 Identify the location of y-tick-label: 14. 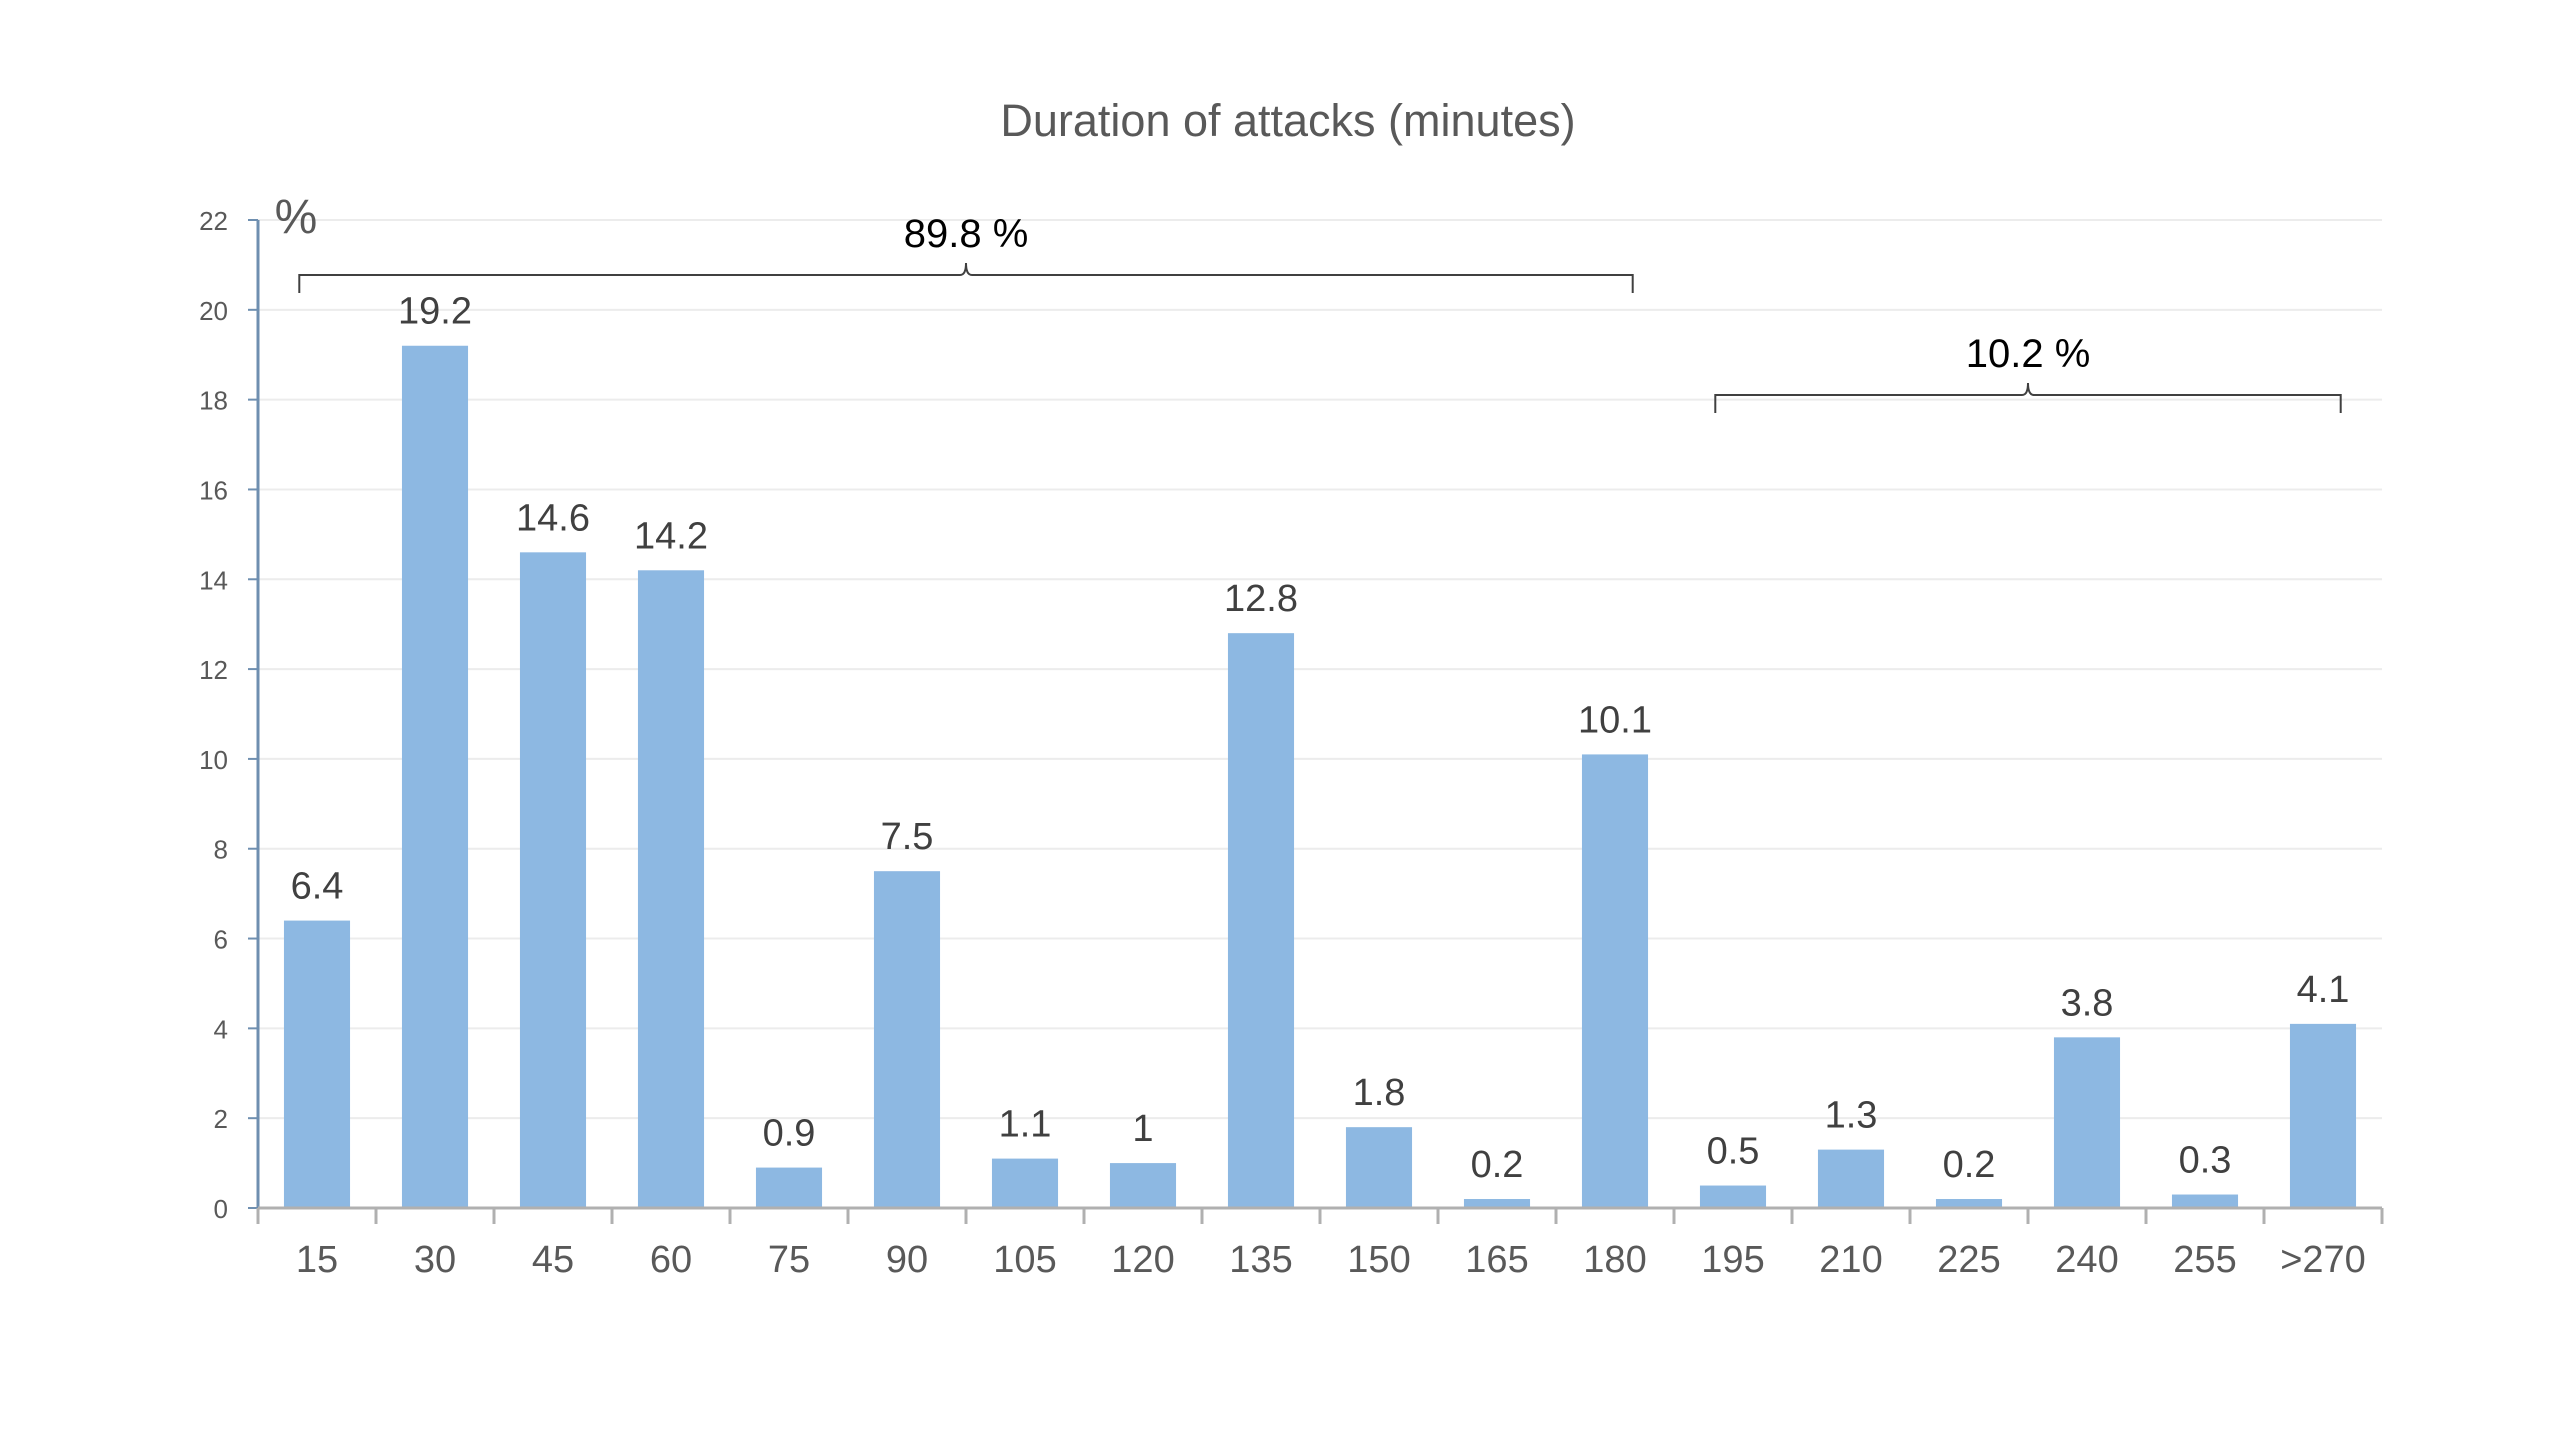
(213, 580).